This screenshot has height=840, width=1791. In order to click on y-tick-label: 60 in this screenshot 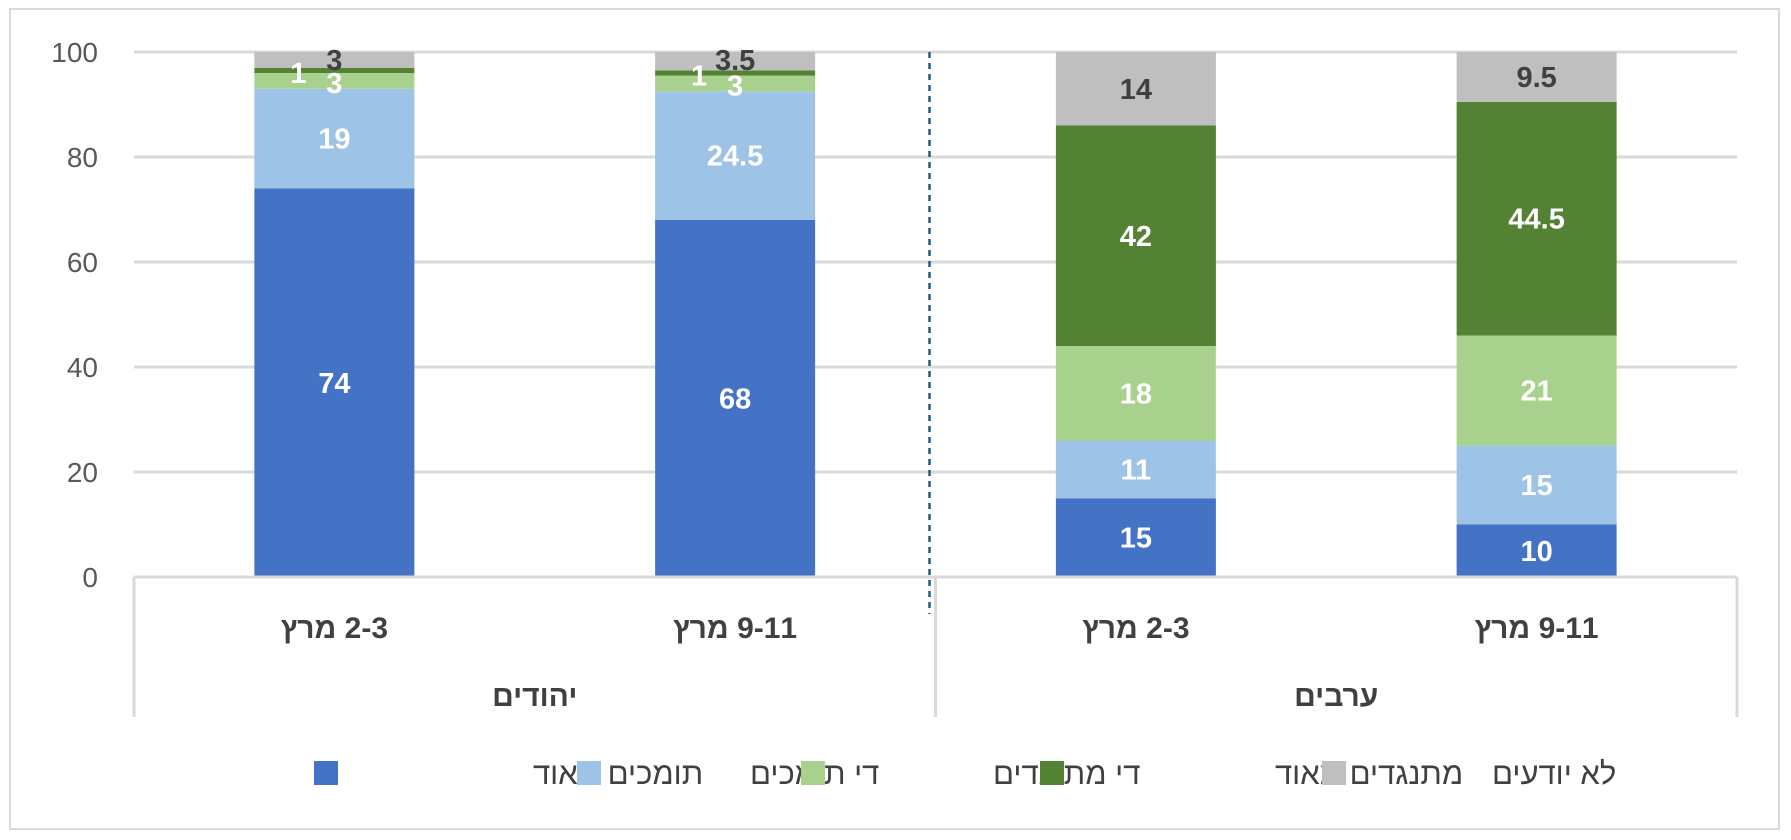, I will do `click(82, 262)`.